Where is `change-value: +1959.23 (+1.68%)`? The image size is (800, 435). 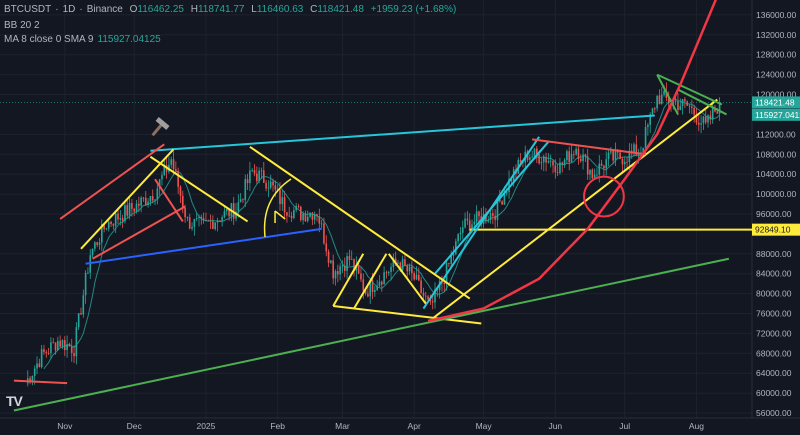
change-value: +1959.23 (+1.68%) is located at coordinates (413, 9).